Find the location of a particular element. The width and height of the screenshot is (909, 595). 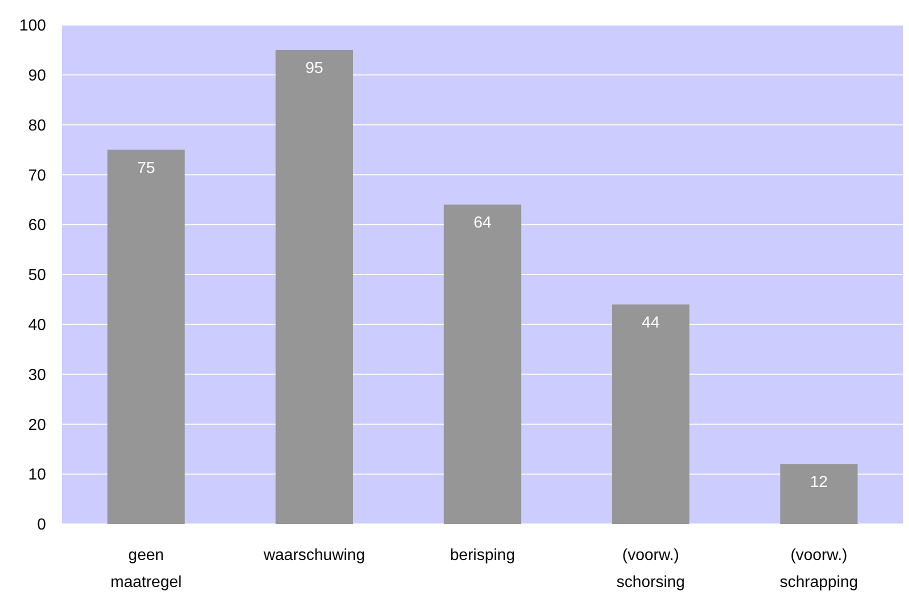

x-tick-label: (voorw.) schrapping is located at coordinates (819, 569).